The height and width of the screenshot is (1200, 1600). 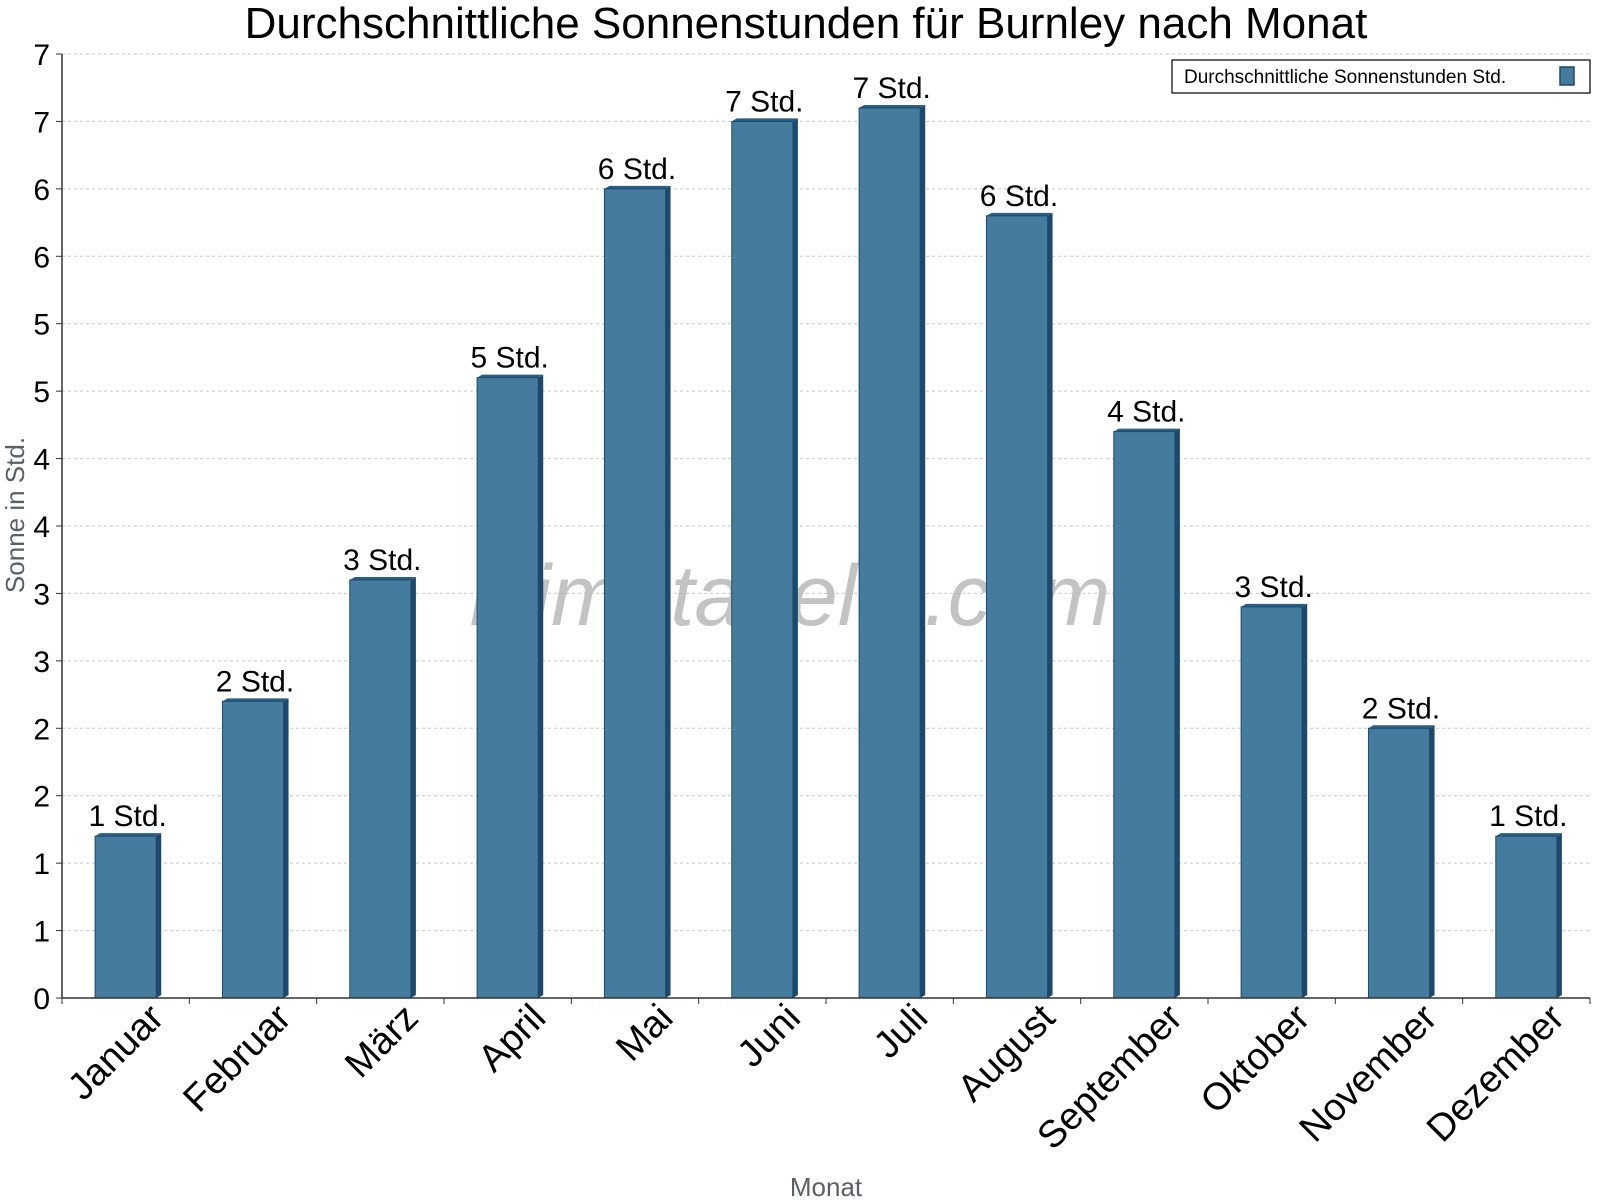 I want to click on x-tick-label: Dezember, so click(x=1496, y=1073).